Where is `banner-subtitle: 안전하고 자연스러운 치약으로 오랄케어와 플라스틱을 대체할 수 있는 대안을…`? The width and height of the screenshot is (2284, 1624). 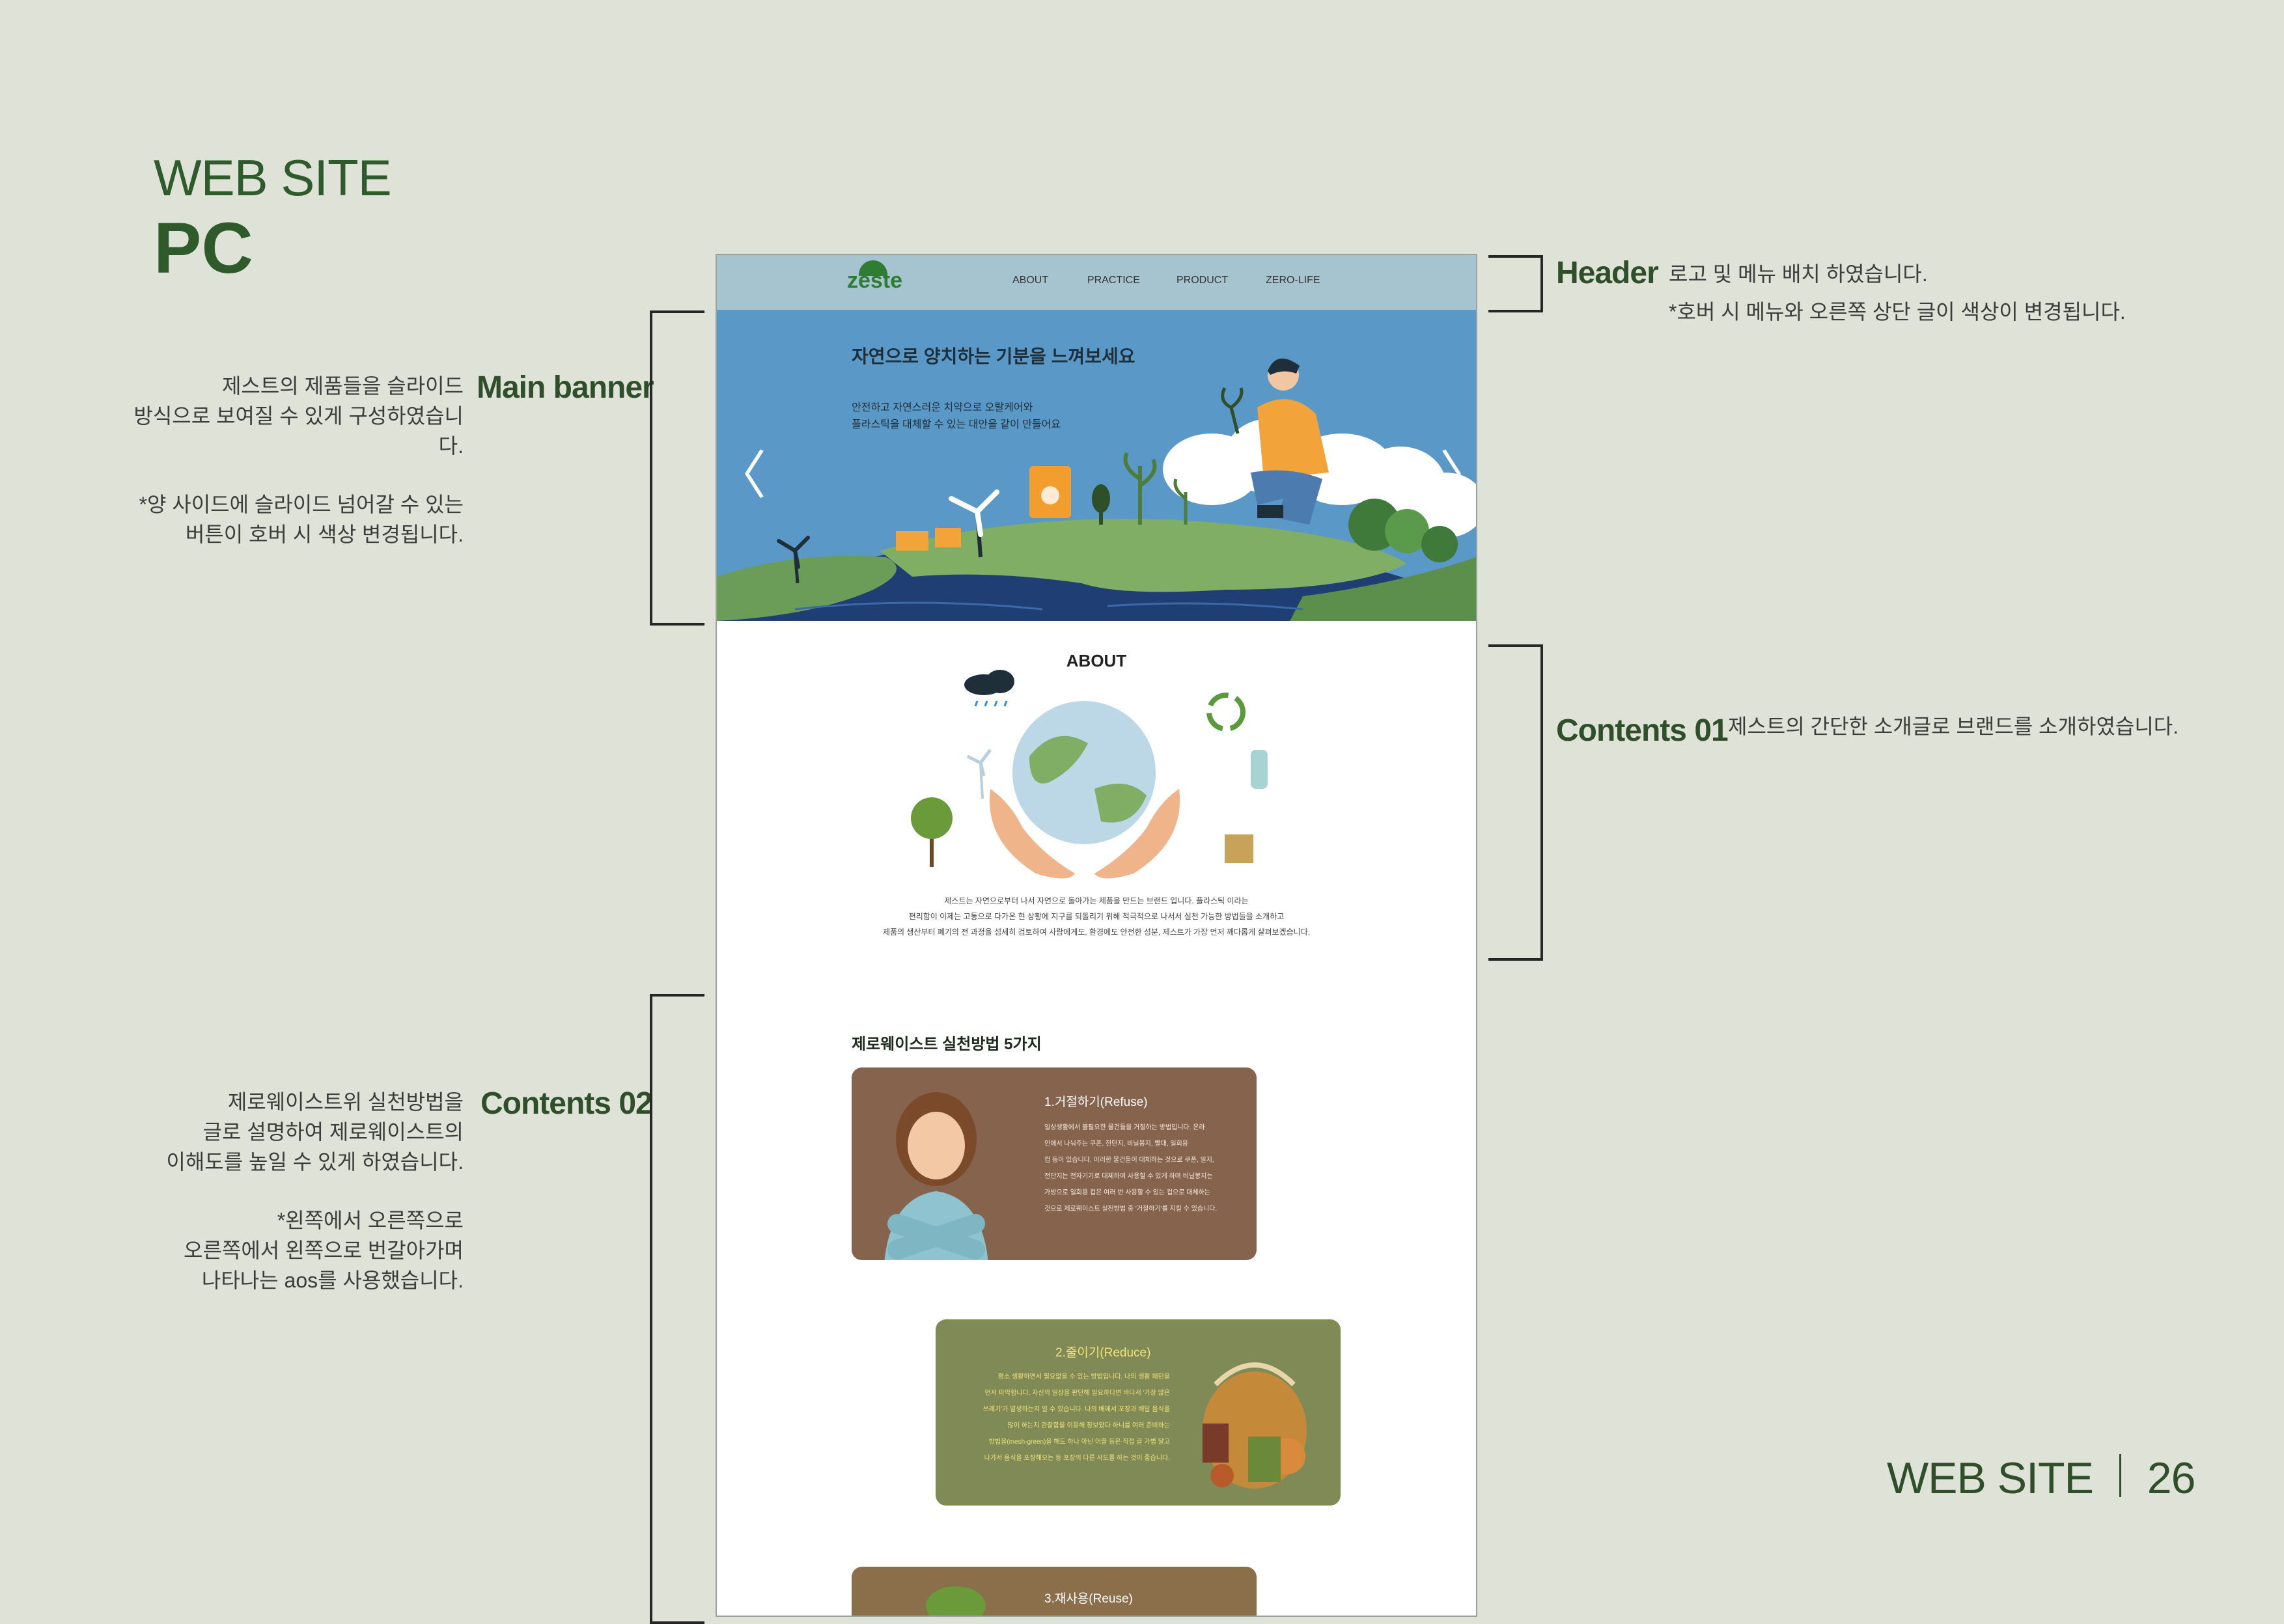
banner-subtitle: 안전하고 자연스러운 치약으로 오랄케어와 플라스틱을 대체할 수 있는 대안을… is located at coordinates (957, 416).